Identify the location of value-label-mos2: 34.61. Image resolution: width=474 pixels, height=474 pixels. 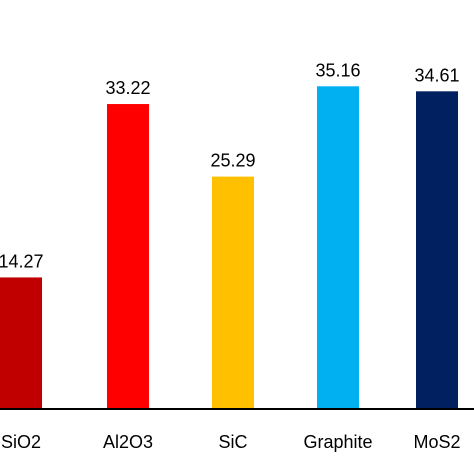
(436, 75).